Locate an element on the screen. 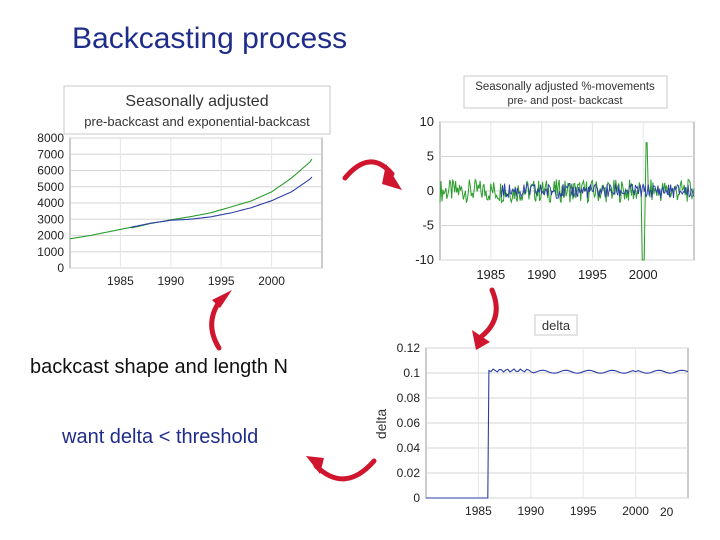  caption-delta-threshold: want delta < threshold is located at coordinates (160, 437).